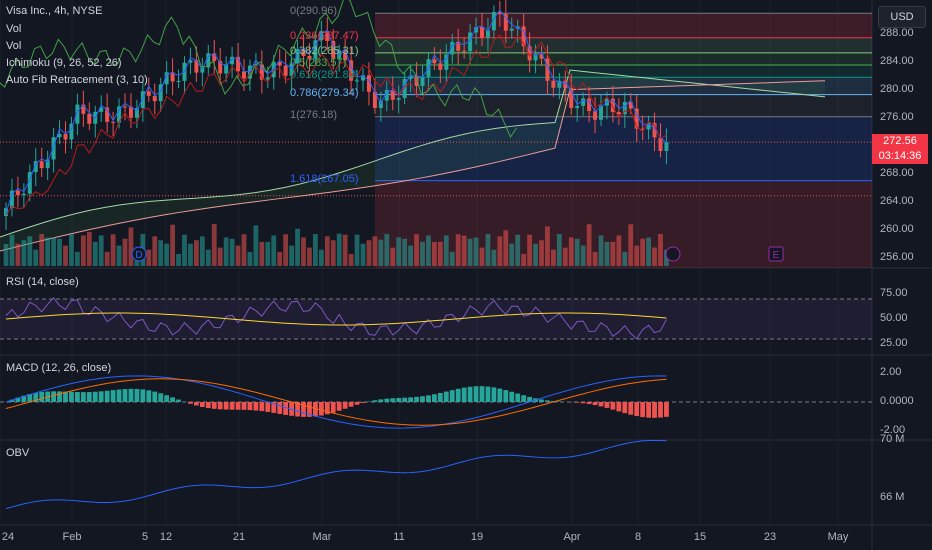 The height and width of the screenshot is (550, 932). What do you see at coordinates (336, 318) in the screenshot?
I see `rsi-line` at bounding box center [336, 318].